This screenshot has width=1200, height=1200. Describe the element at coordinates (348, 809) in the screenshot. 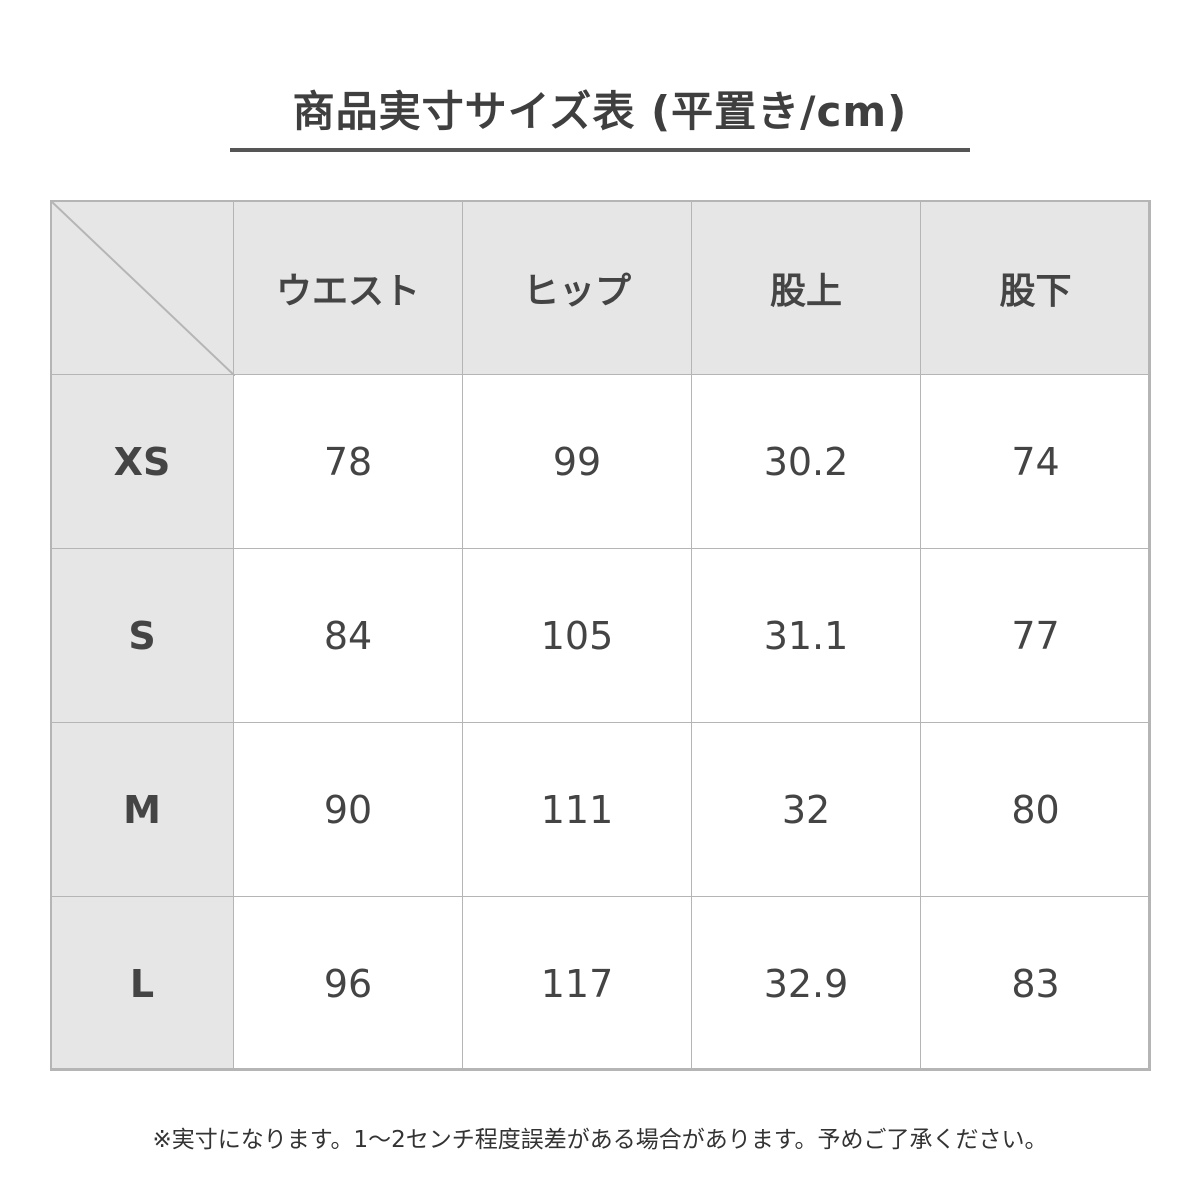

I see `table-cell: 90` at that location.